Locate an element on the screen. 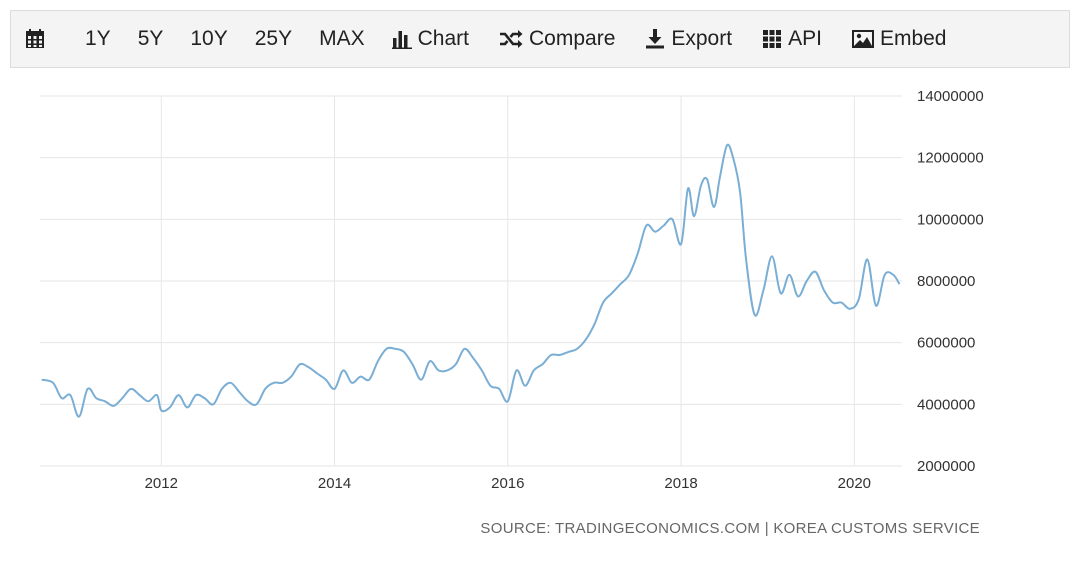 The image size is (1080, 563). embed-button: Embed is located at coordinates (899, 39).